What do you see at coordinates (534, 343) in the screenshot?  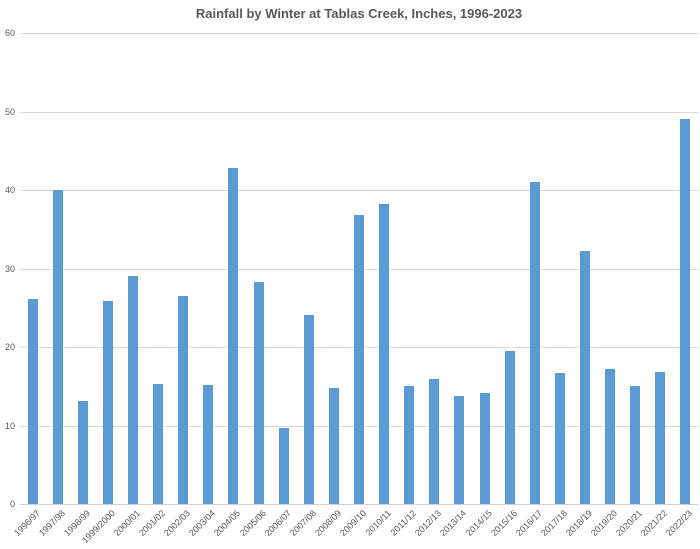 I see `bar-2016/17` at bounding box center [534, 343].